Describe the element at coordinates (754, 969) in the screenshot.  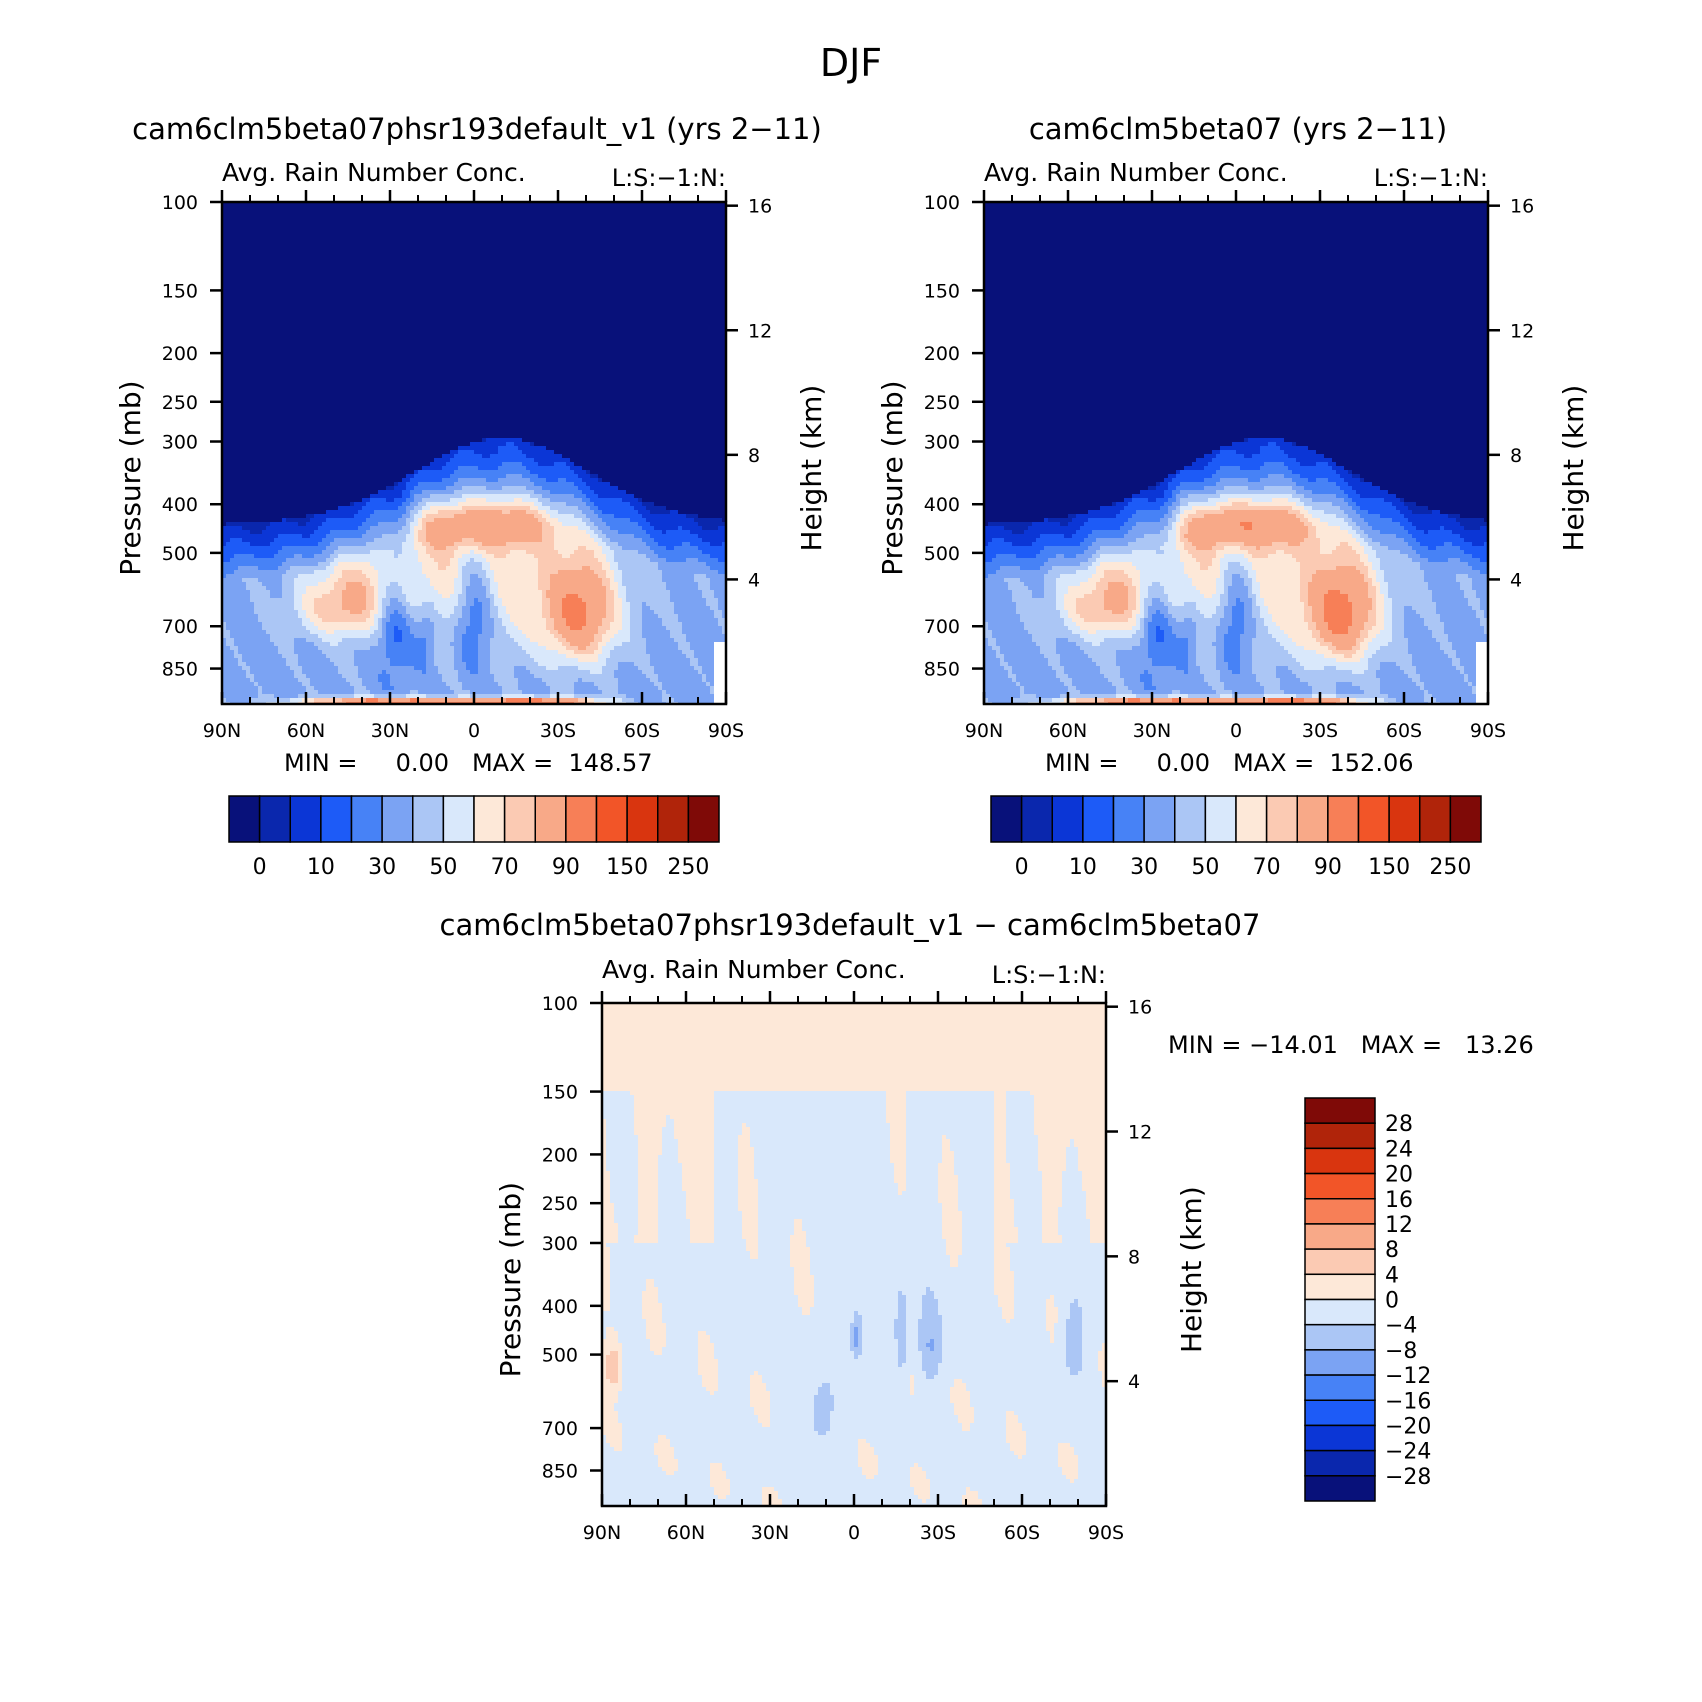
I see `panel-3-subtitle: Avg. Rain Number Conc.` at that location.